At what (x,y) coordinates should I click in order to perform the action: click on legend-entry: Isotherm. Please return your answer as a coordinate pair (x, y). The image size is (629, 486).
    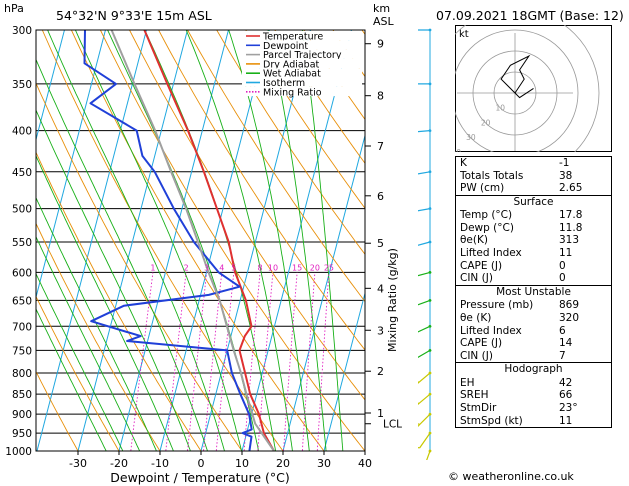
    Looking at the image, I should click on (284, 83).